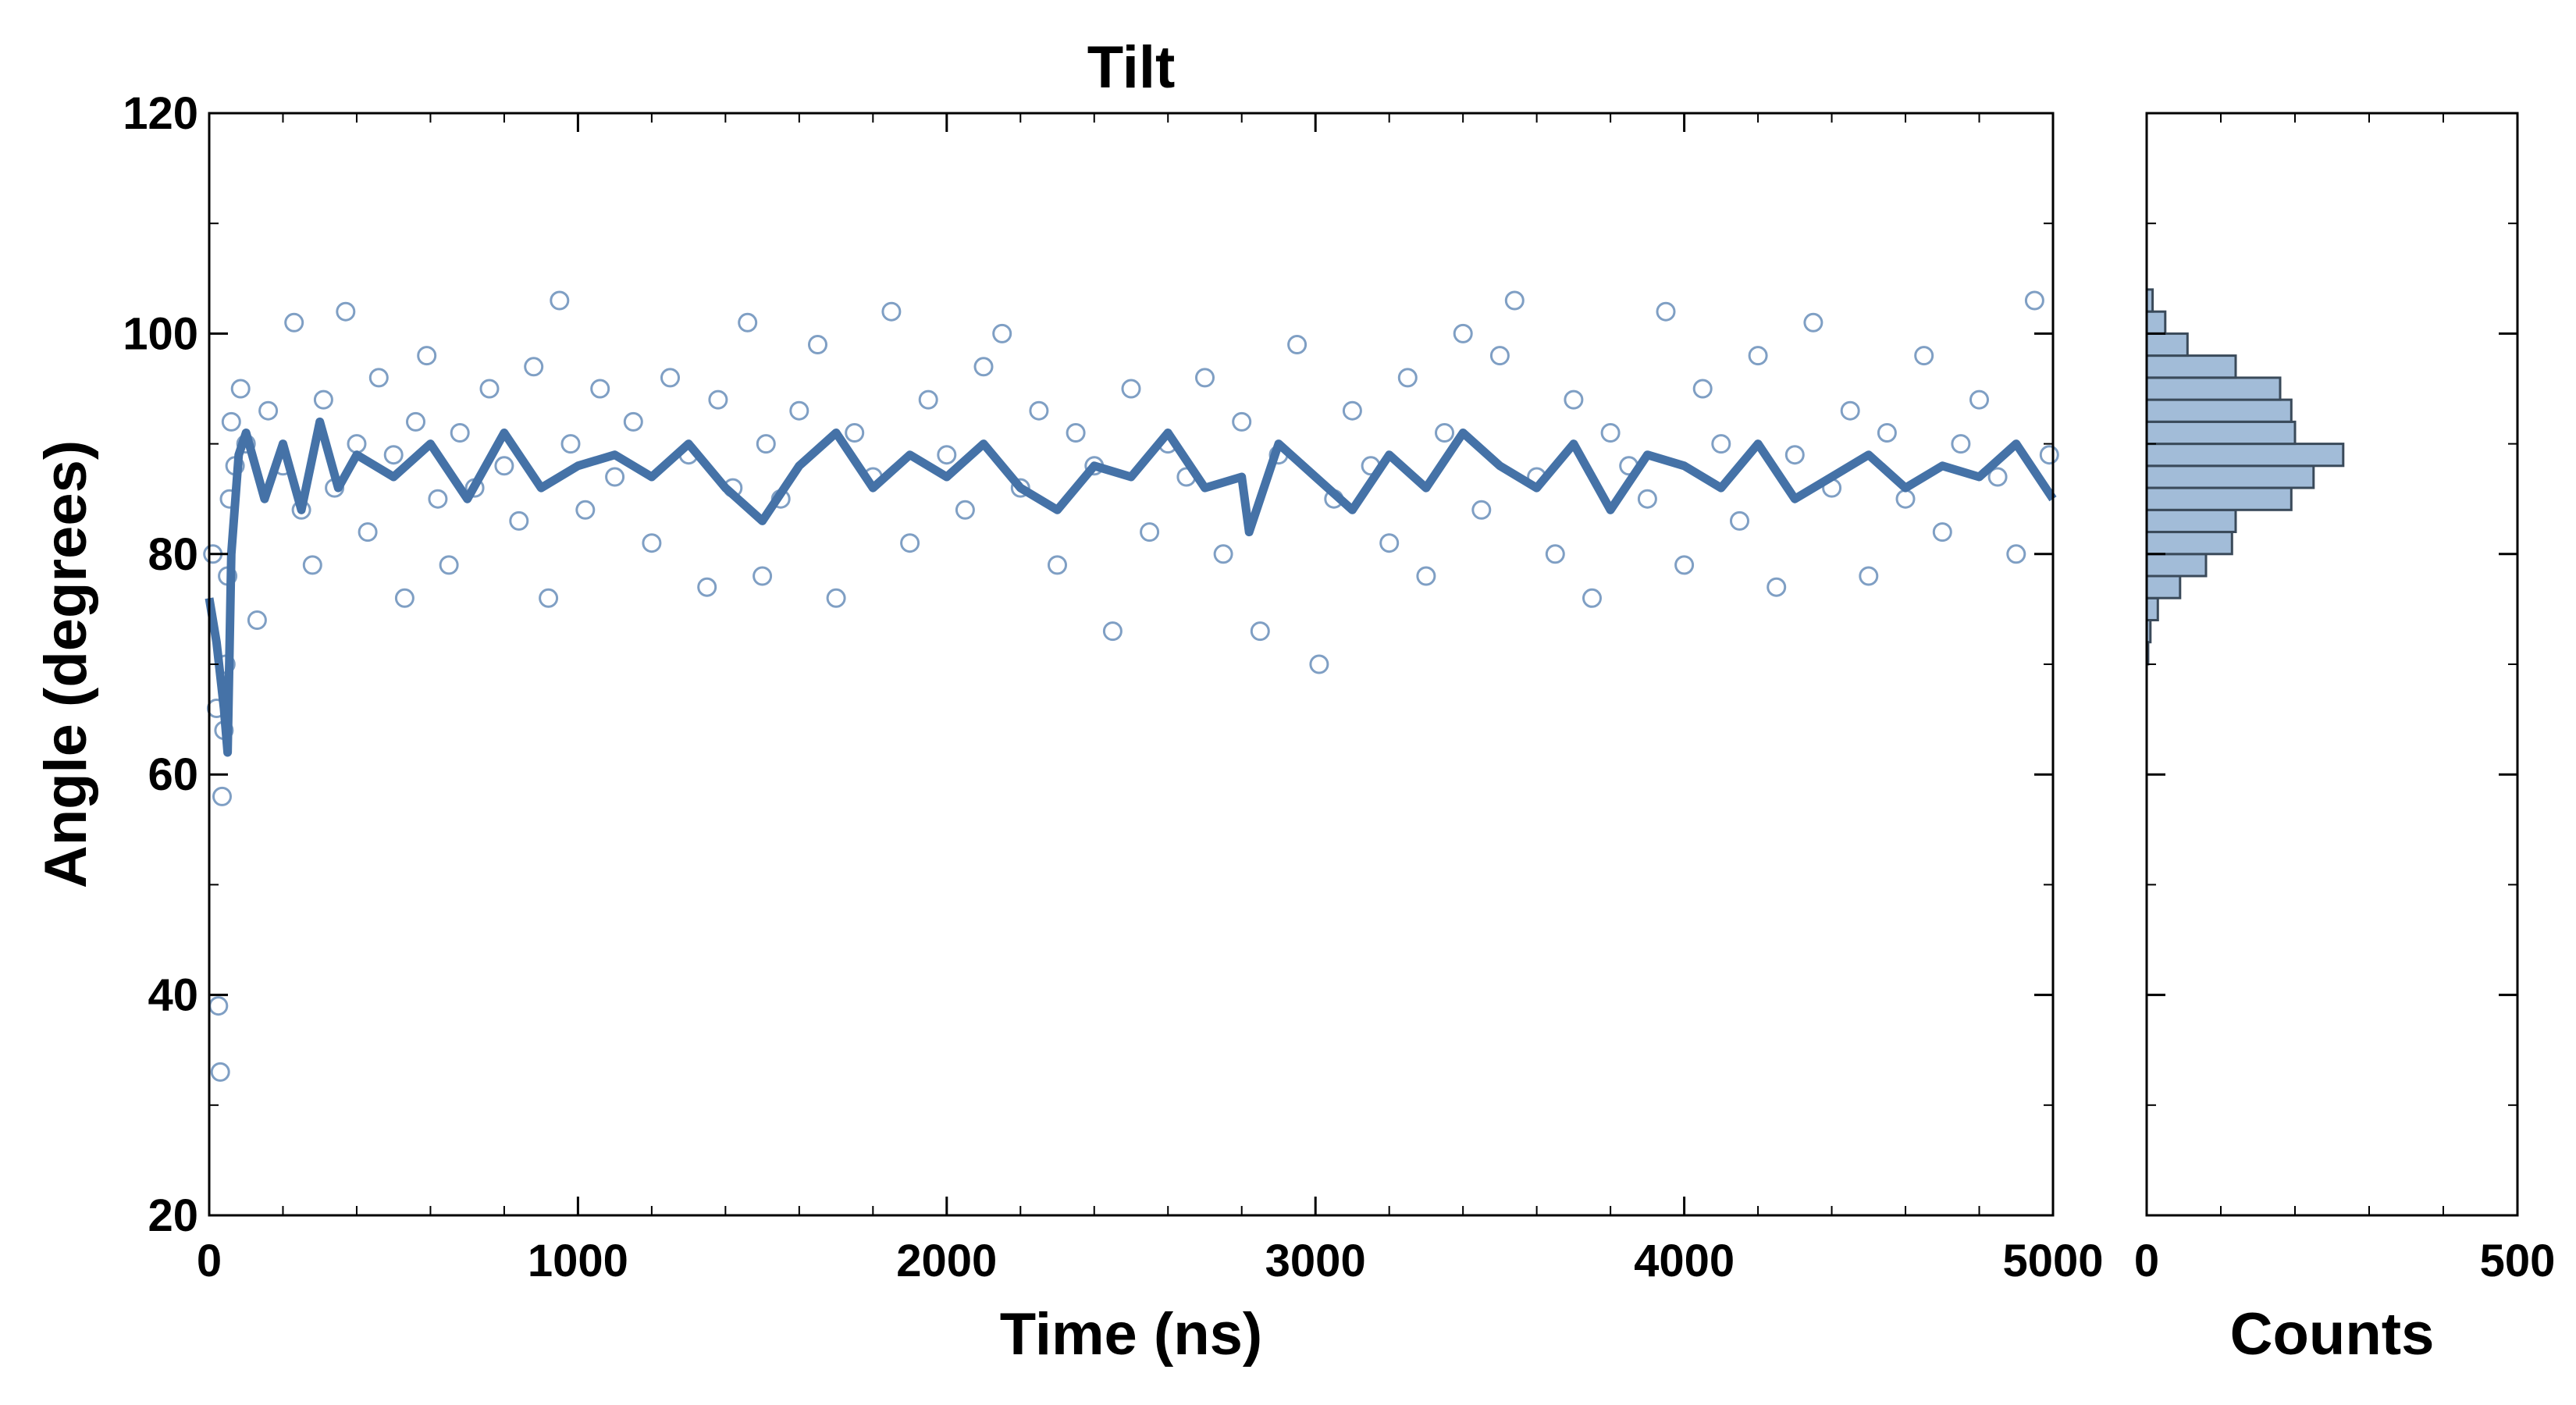 The width and height of the screenshot is (2576, 1405). I want to click on y-tick-label: 120, so click(160, 113).